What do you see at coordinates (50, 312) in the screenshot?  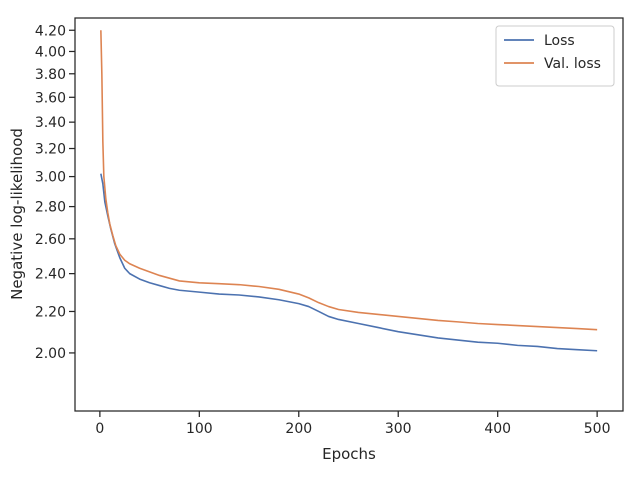 I see `y-tick-label: 2.20` at bounding box center [50, 312].